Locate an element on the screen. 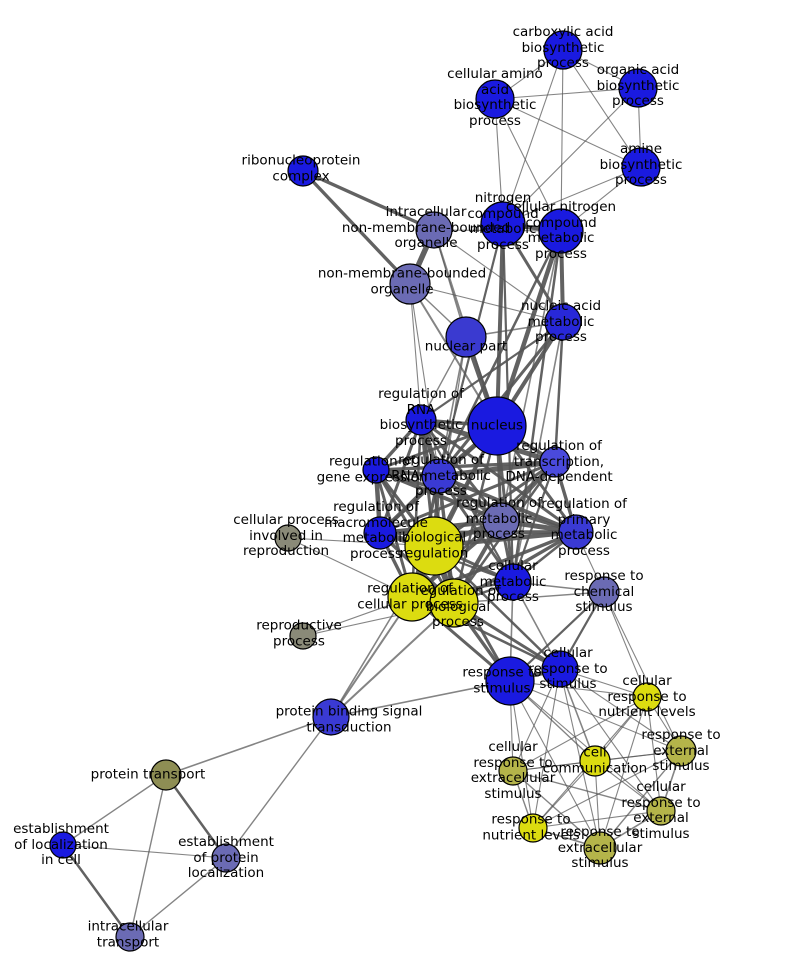 The width and height of the screenshot is (786, 971). graph-node-response-to-stimulus is located at coordinates (510, 681).